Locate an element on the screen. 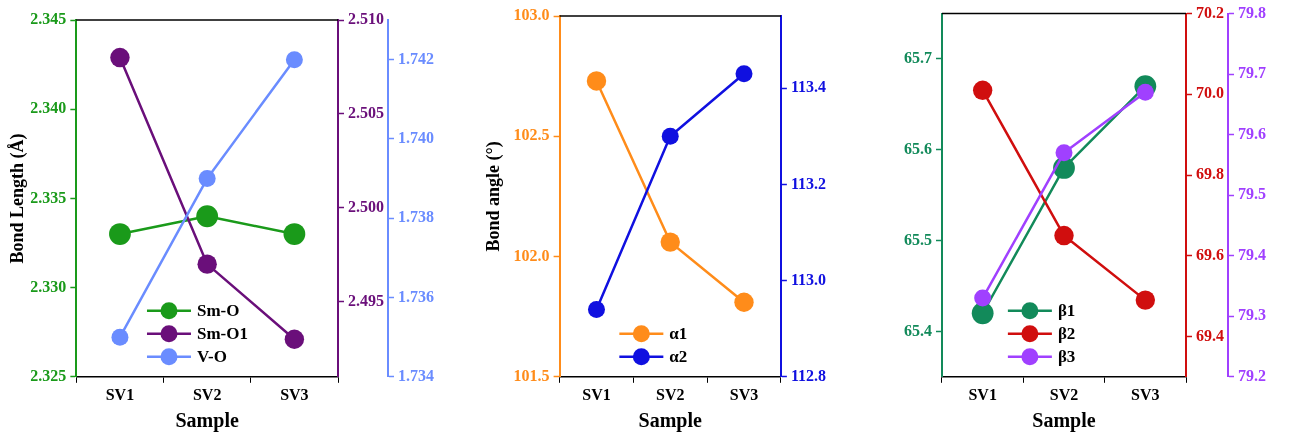 Image resolution: width=1310 pixels, height=444 pixels. y-tick-label: 103.0 is located at coordinates (531, 15).